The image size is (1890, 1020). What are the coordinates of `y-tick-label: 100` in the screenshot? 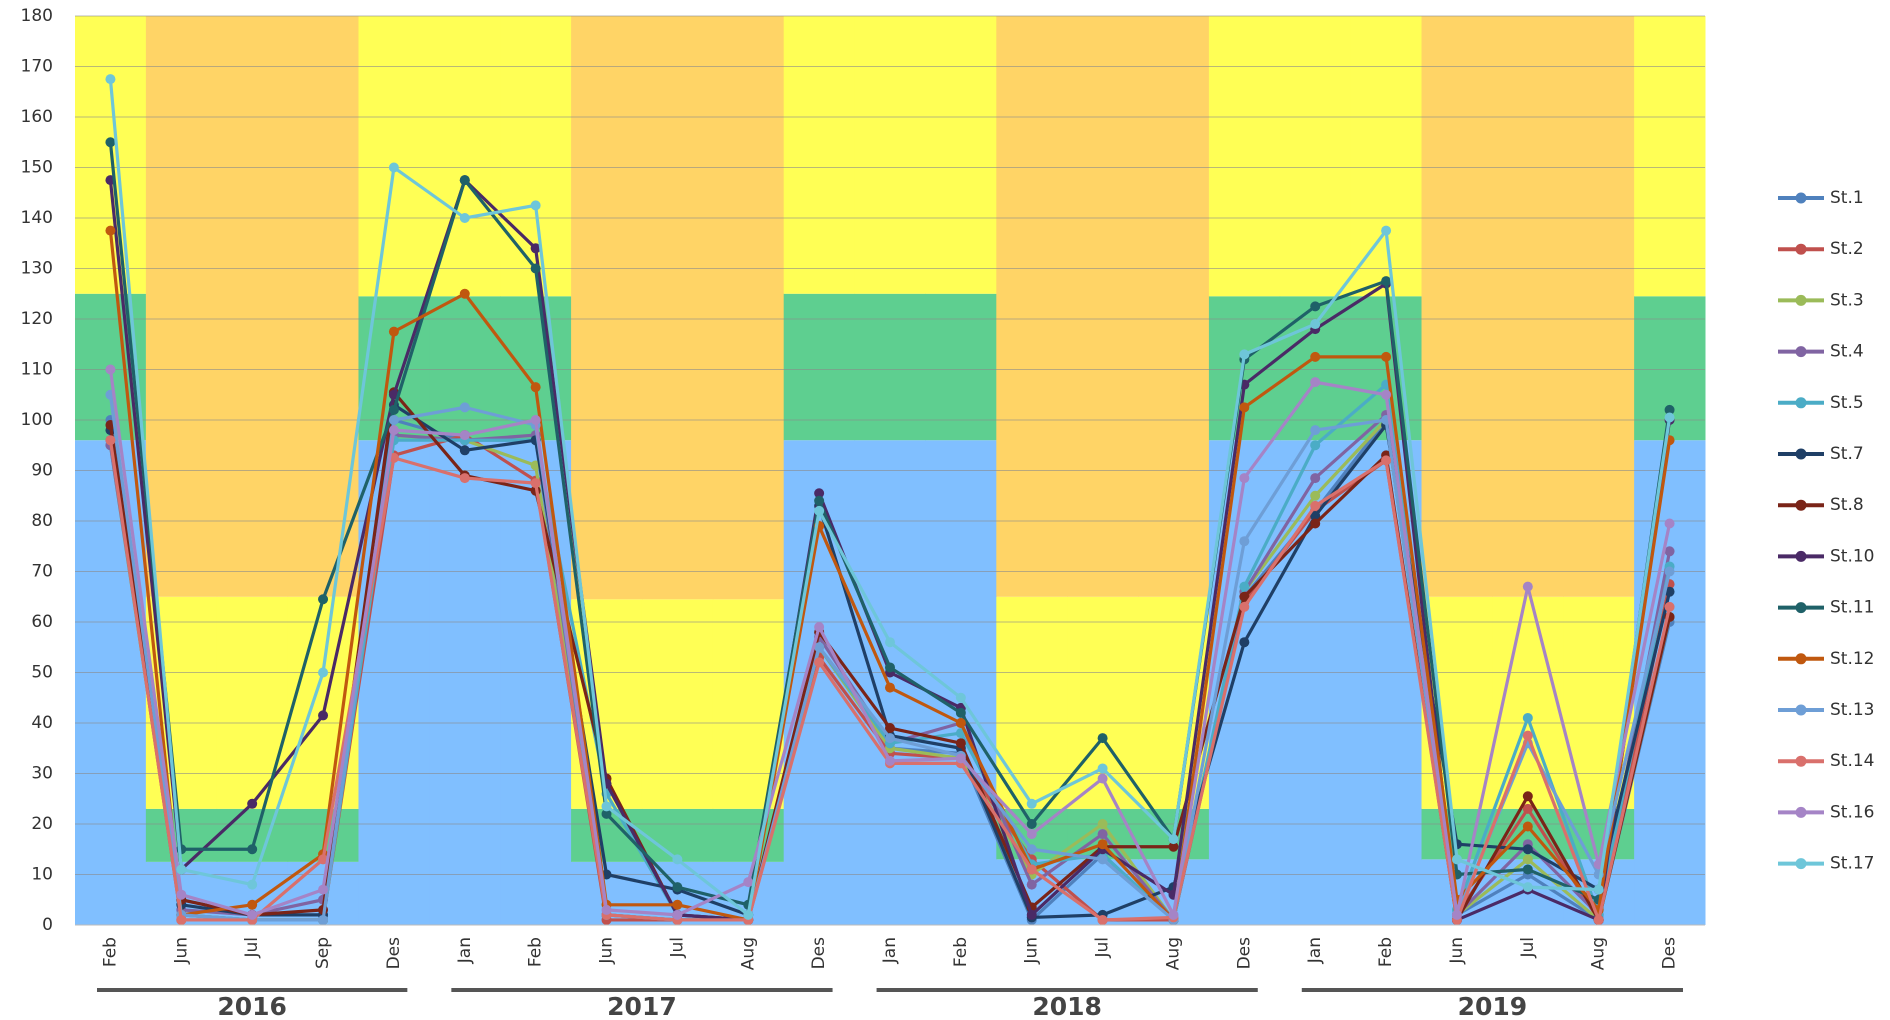 It's located at (37, 420).